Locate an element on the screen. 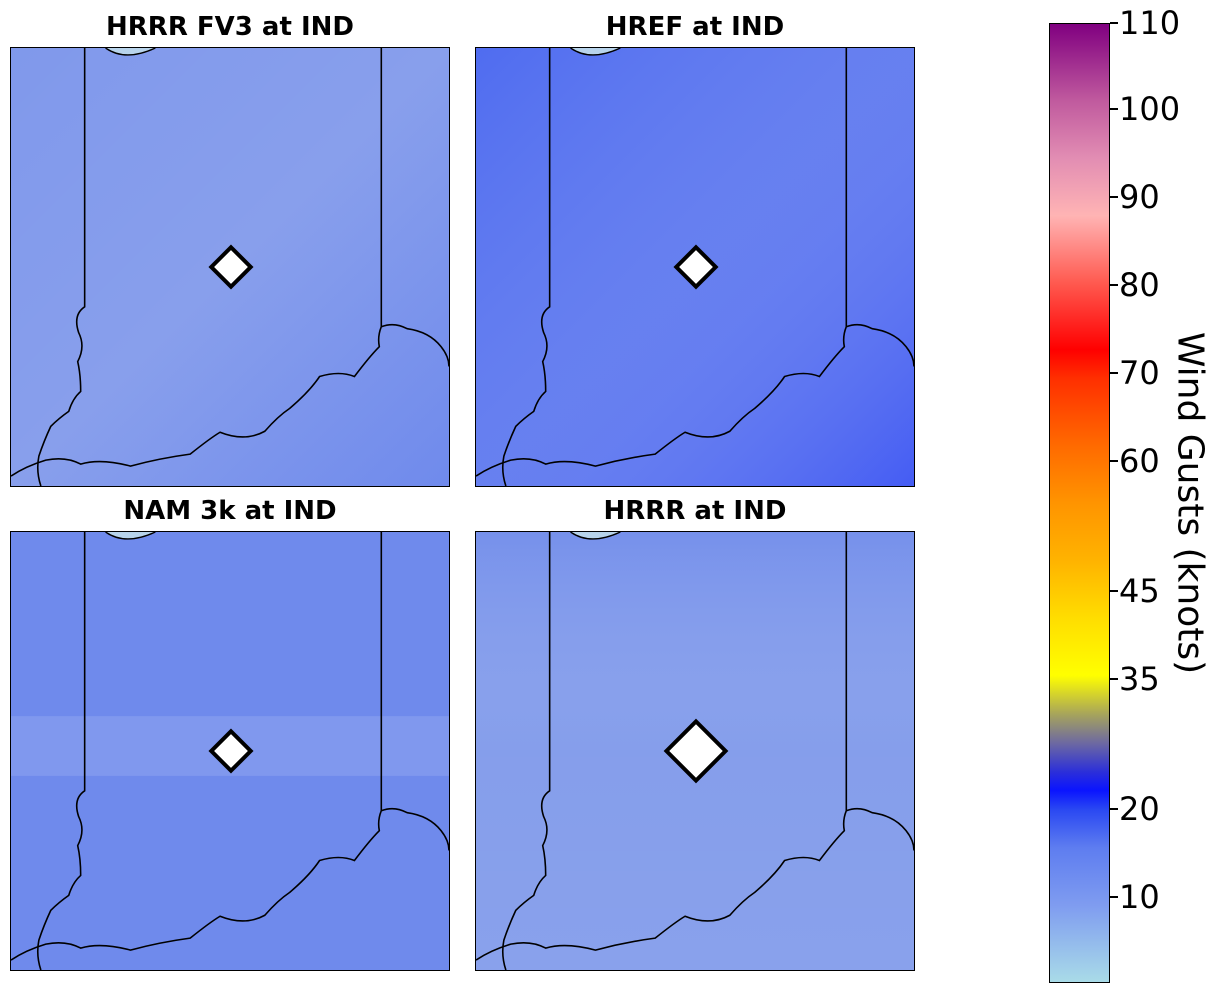 Image resolution: width=1215 pixels, height=993 pixels. colorbar-tick-label: 90 is located at coordinates (1139, 196).